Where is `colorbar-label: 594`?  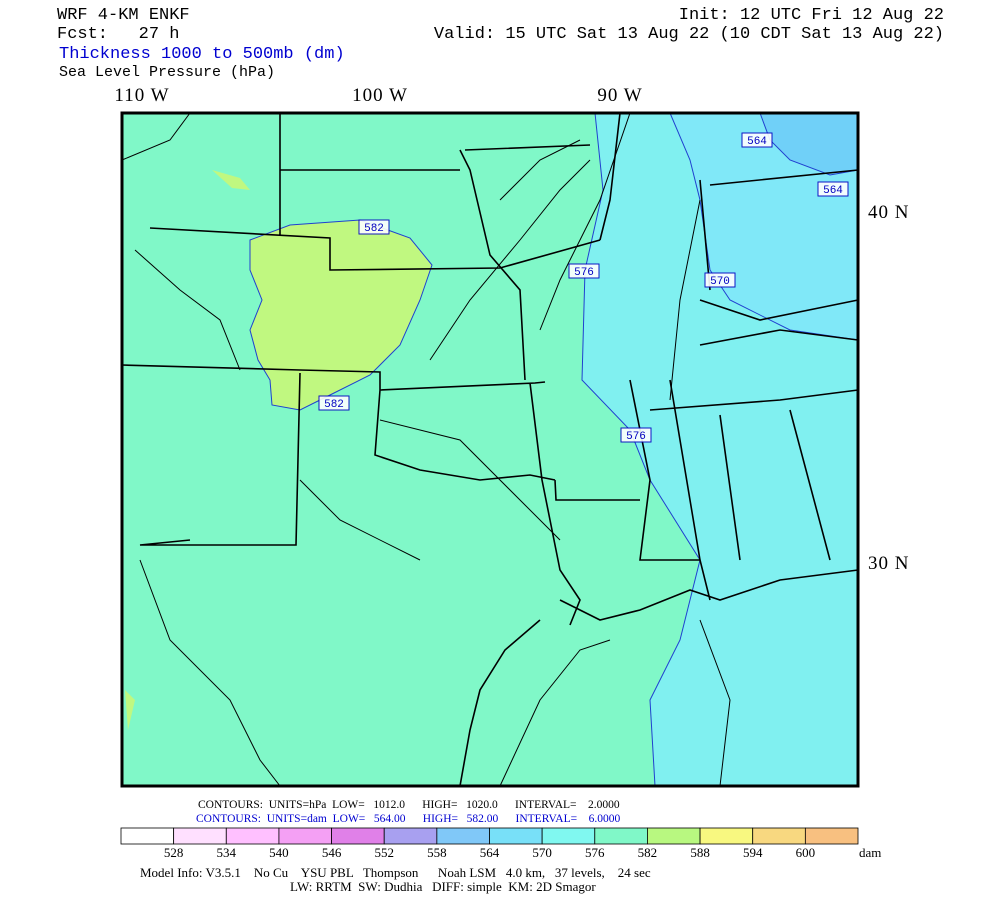
colorbar-label: 594 is located at coordinates (753, 852).